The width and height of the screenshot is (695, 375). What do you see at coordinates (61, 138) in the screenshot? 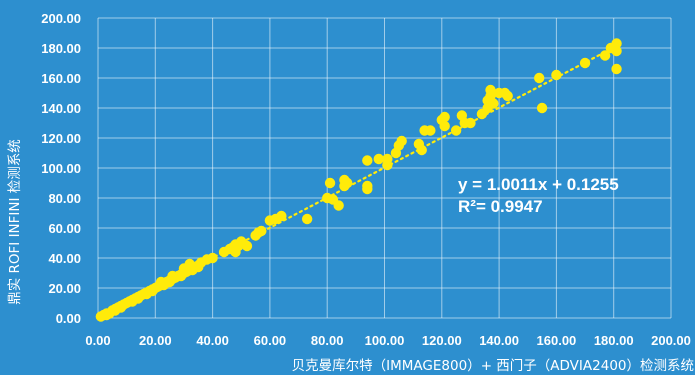
I see `y-tick-label: 120.00` at bounding box center [61, 138].